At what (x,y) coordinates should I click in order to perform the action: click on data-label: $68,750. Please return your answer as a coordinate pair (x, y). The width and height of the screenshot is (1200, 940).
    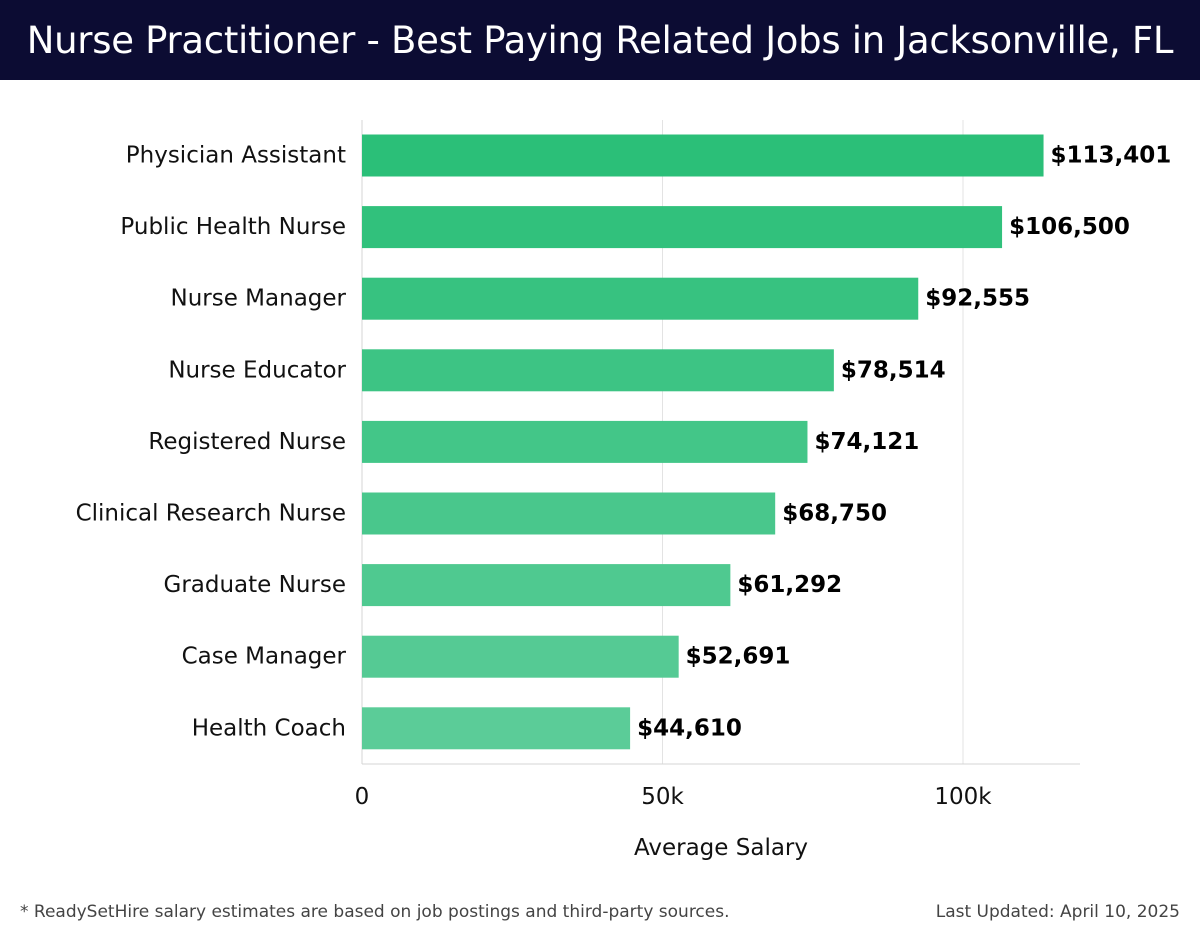
    Looking at the image, I should click on (834, 514).